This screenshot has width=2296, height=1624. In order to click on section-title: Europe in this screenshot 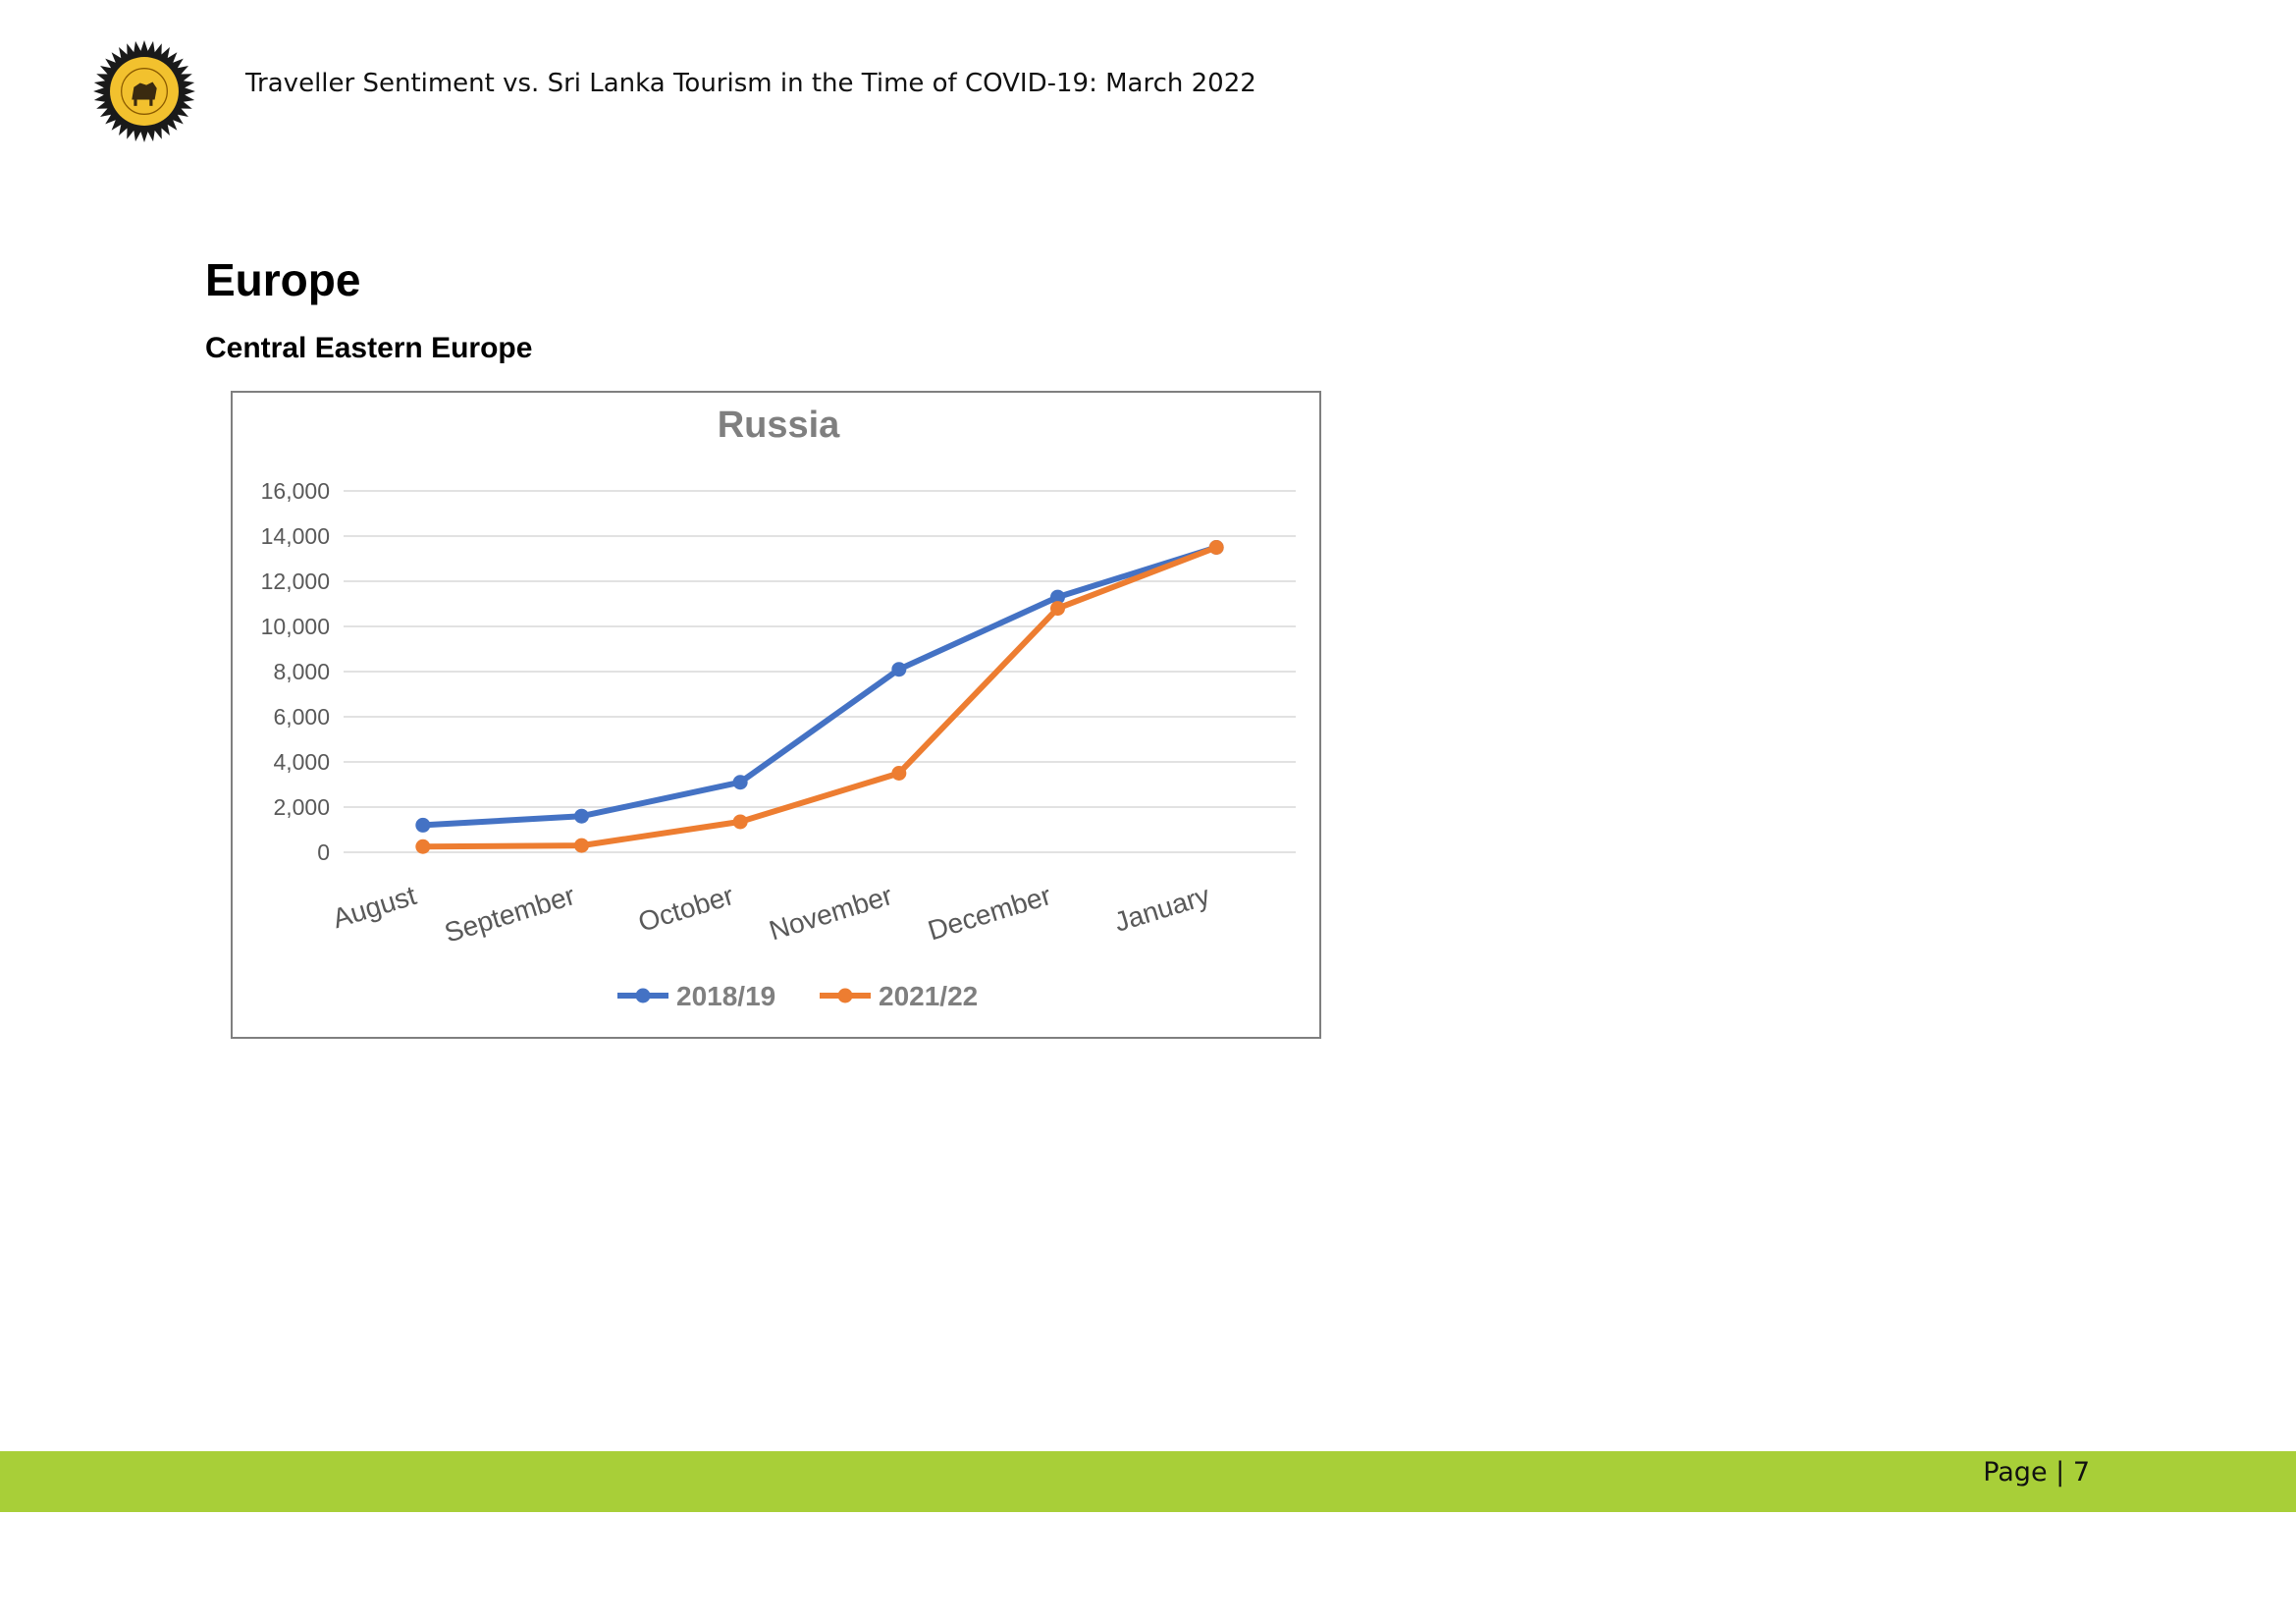, I will do `click(283, 279)`.